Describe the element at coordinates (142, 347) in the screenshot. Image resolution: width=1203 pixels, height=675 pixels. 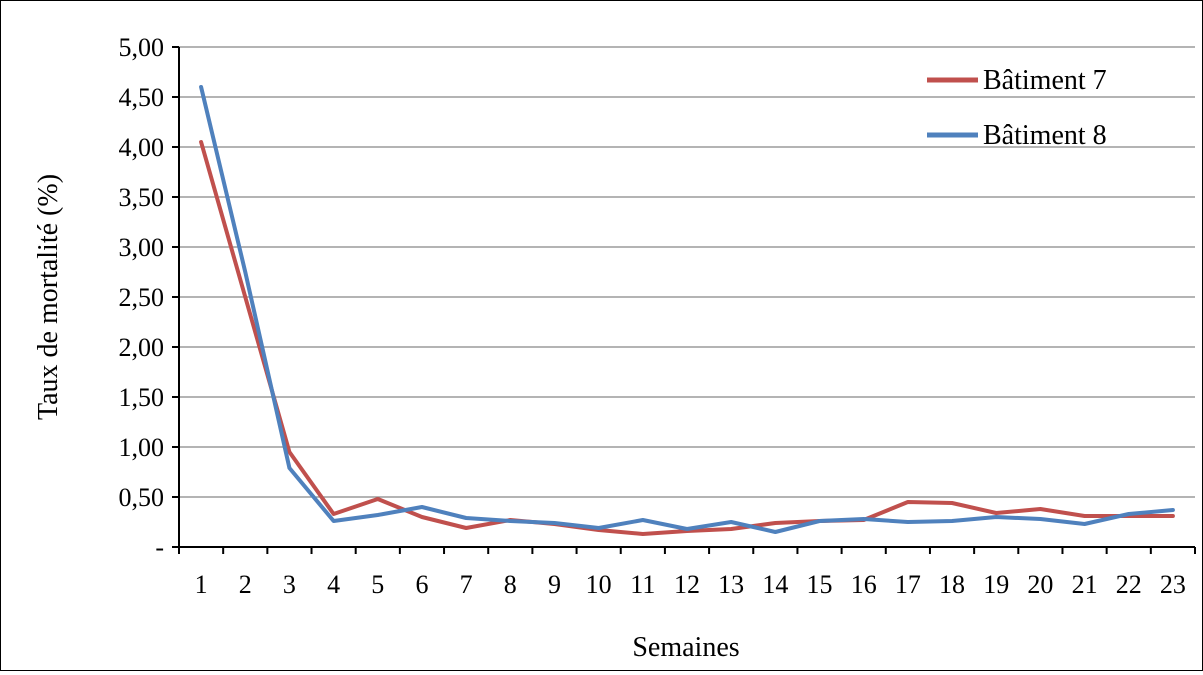
I see `y-tick-label: 2,00` at that location.